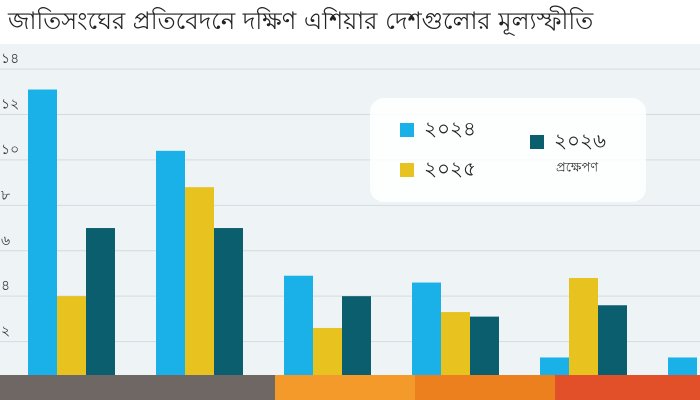 This screenshot has height=400, width=700. I want to click on y-tick-label: ১২, so click(10, 105).